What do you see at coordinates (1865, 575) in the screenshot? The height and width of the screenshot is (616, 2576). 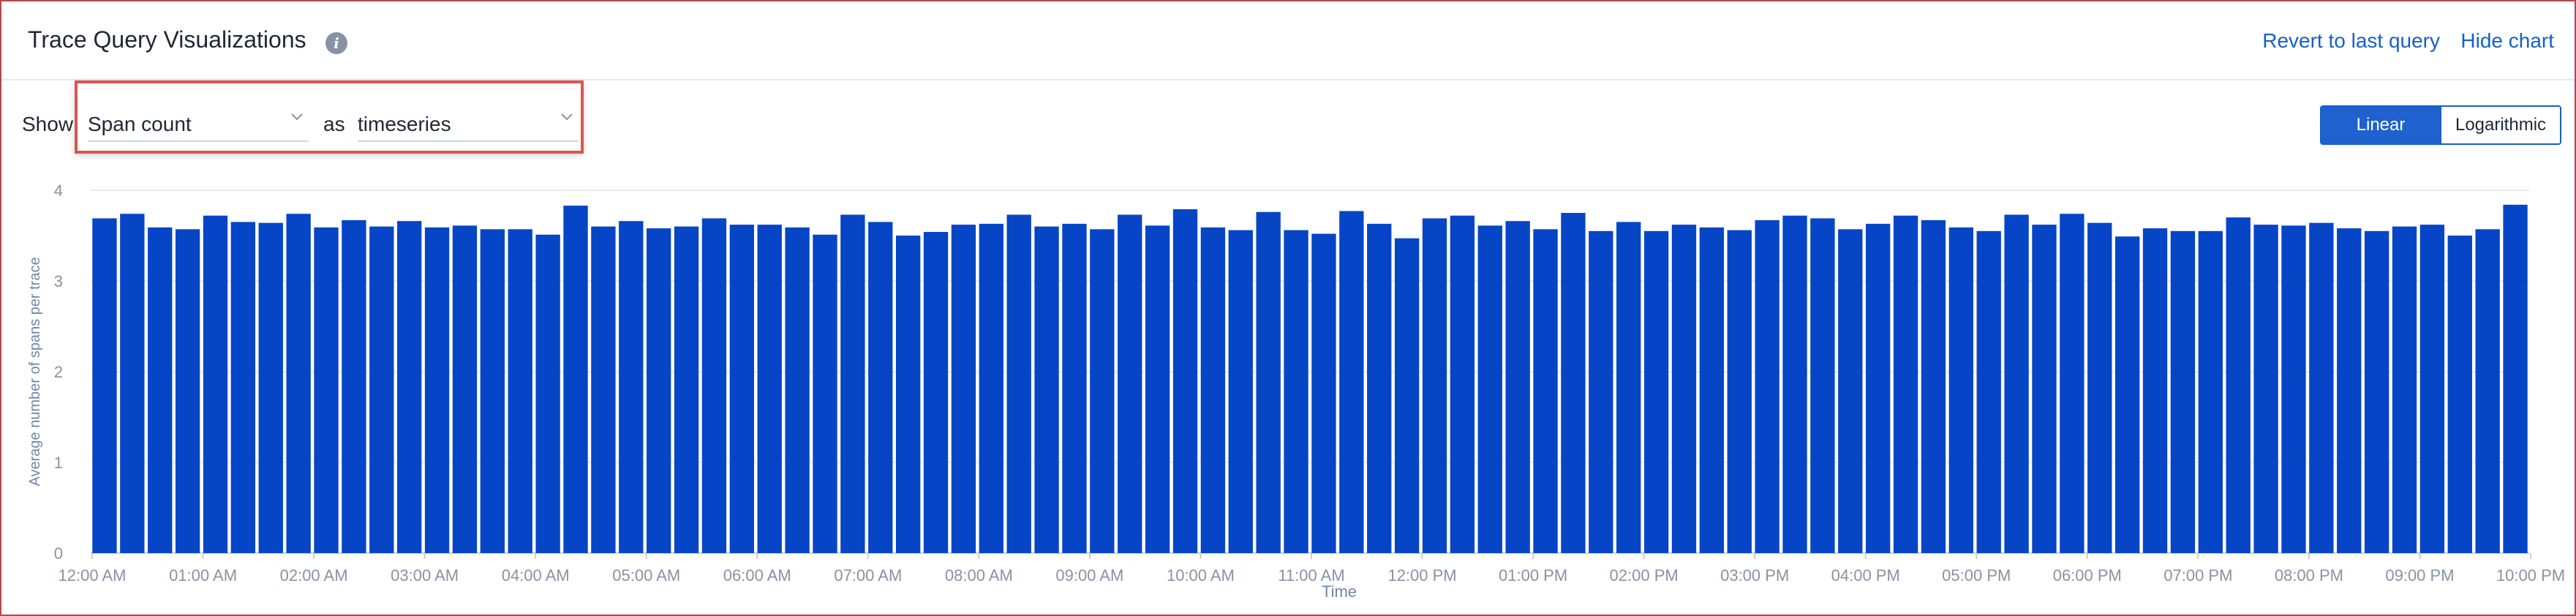 I see `x-tick-label: 04:00 PM` at bounding box center [1865, 575].